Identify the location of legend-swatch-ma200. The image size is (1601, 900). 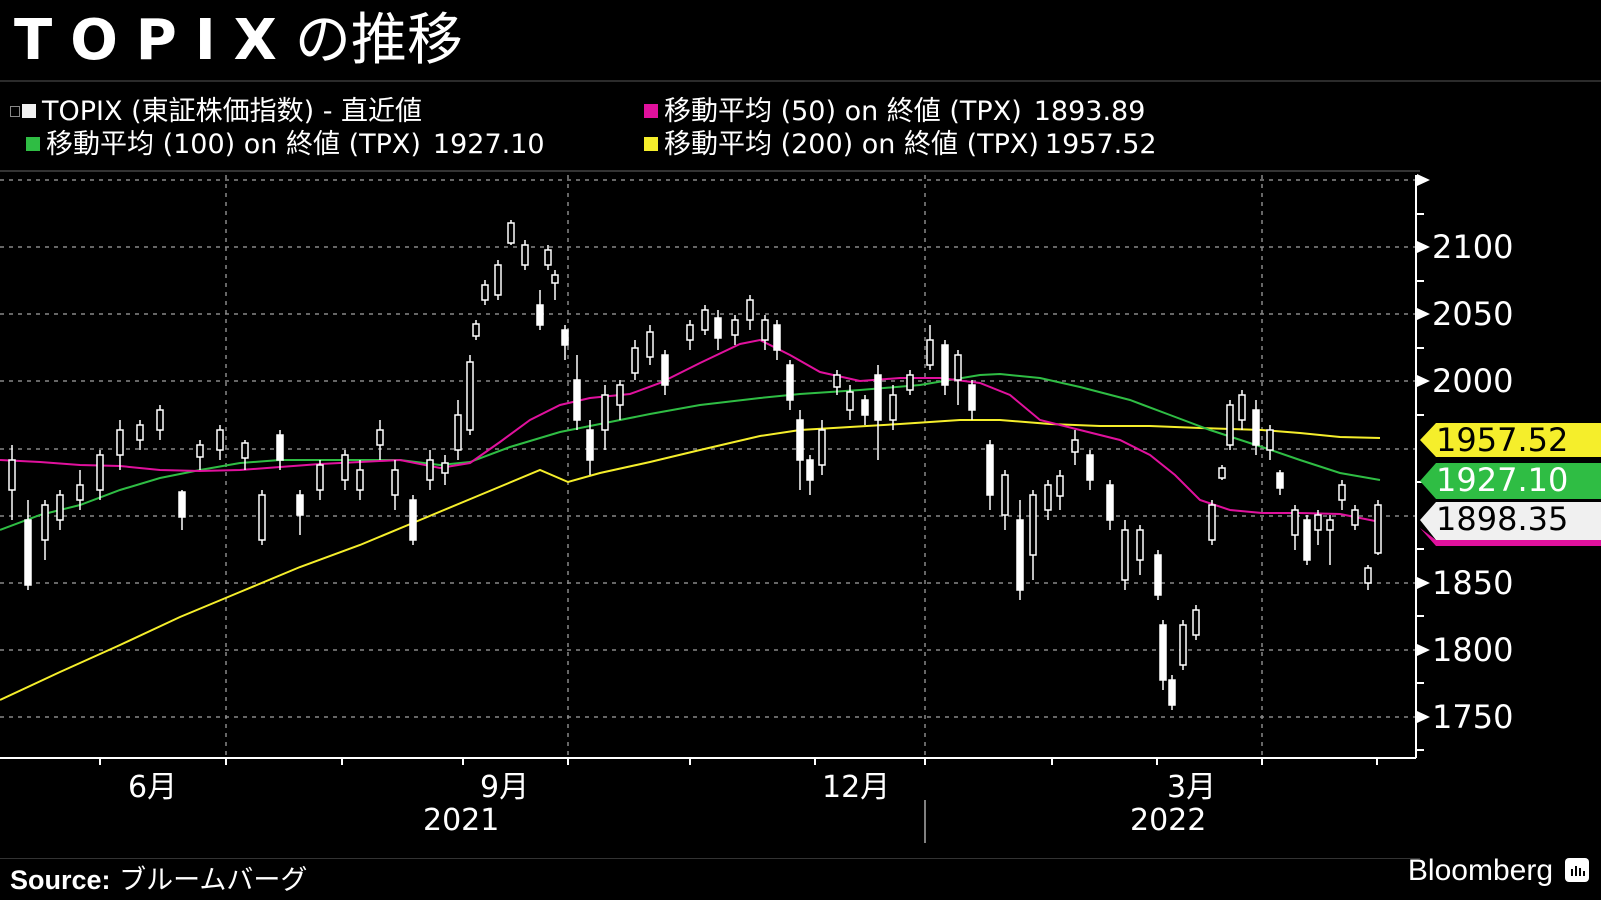
(651, 143).